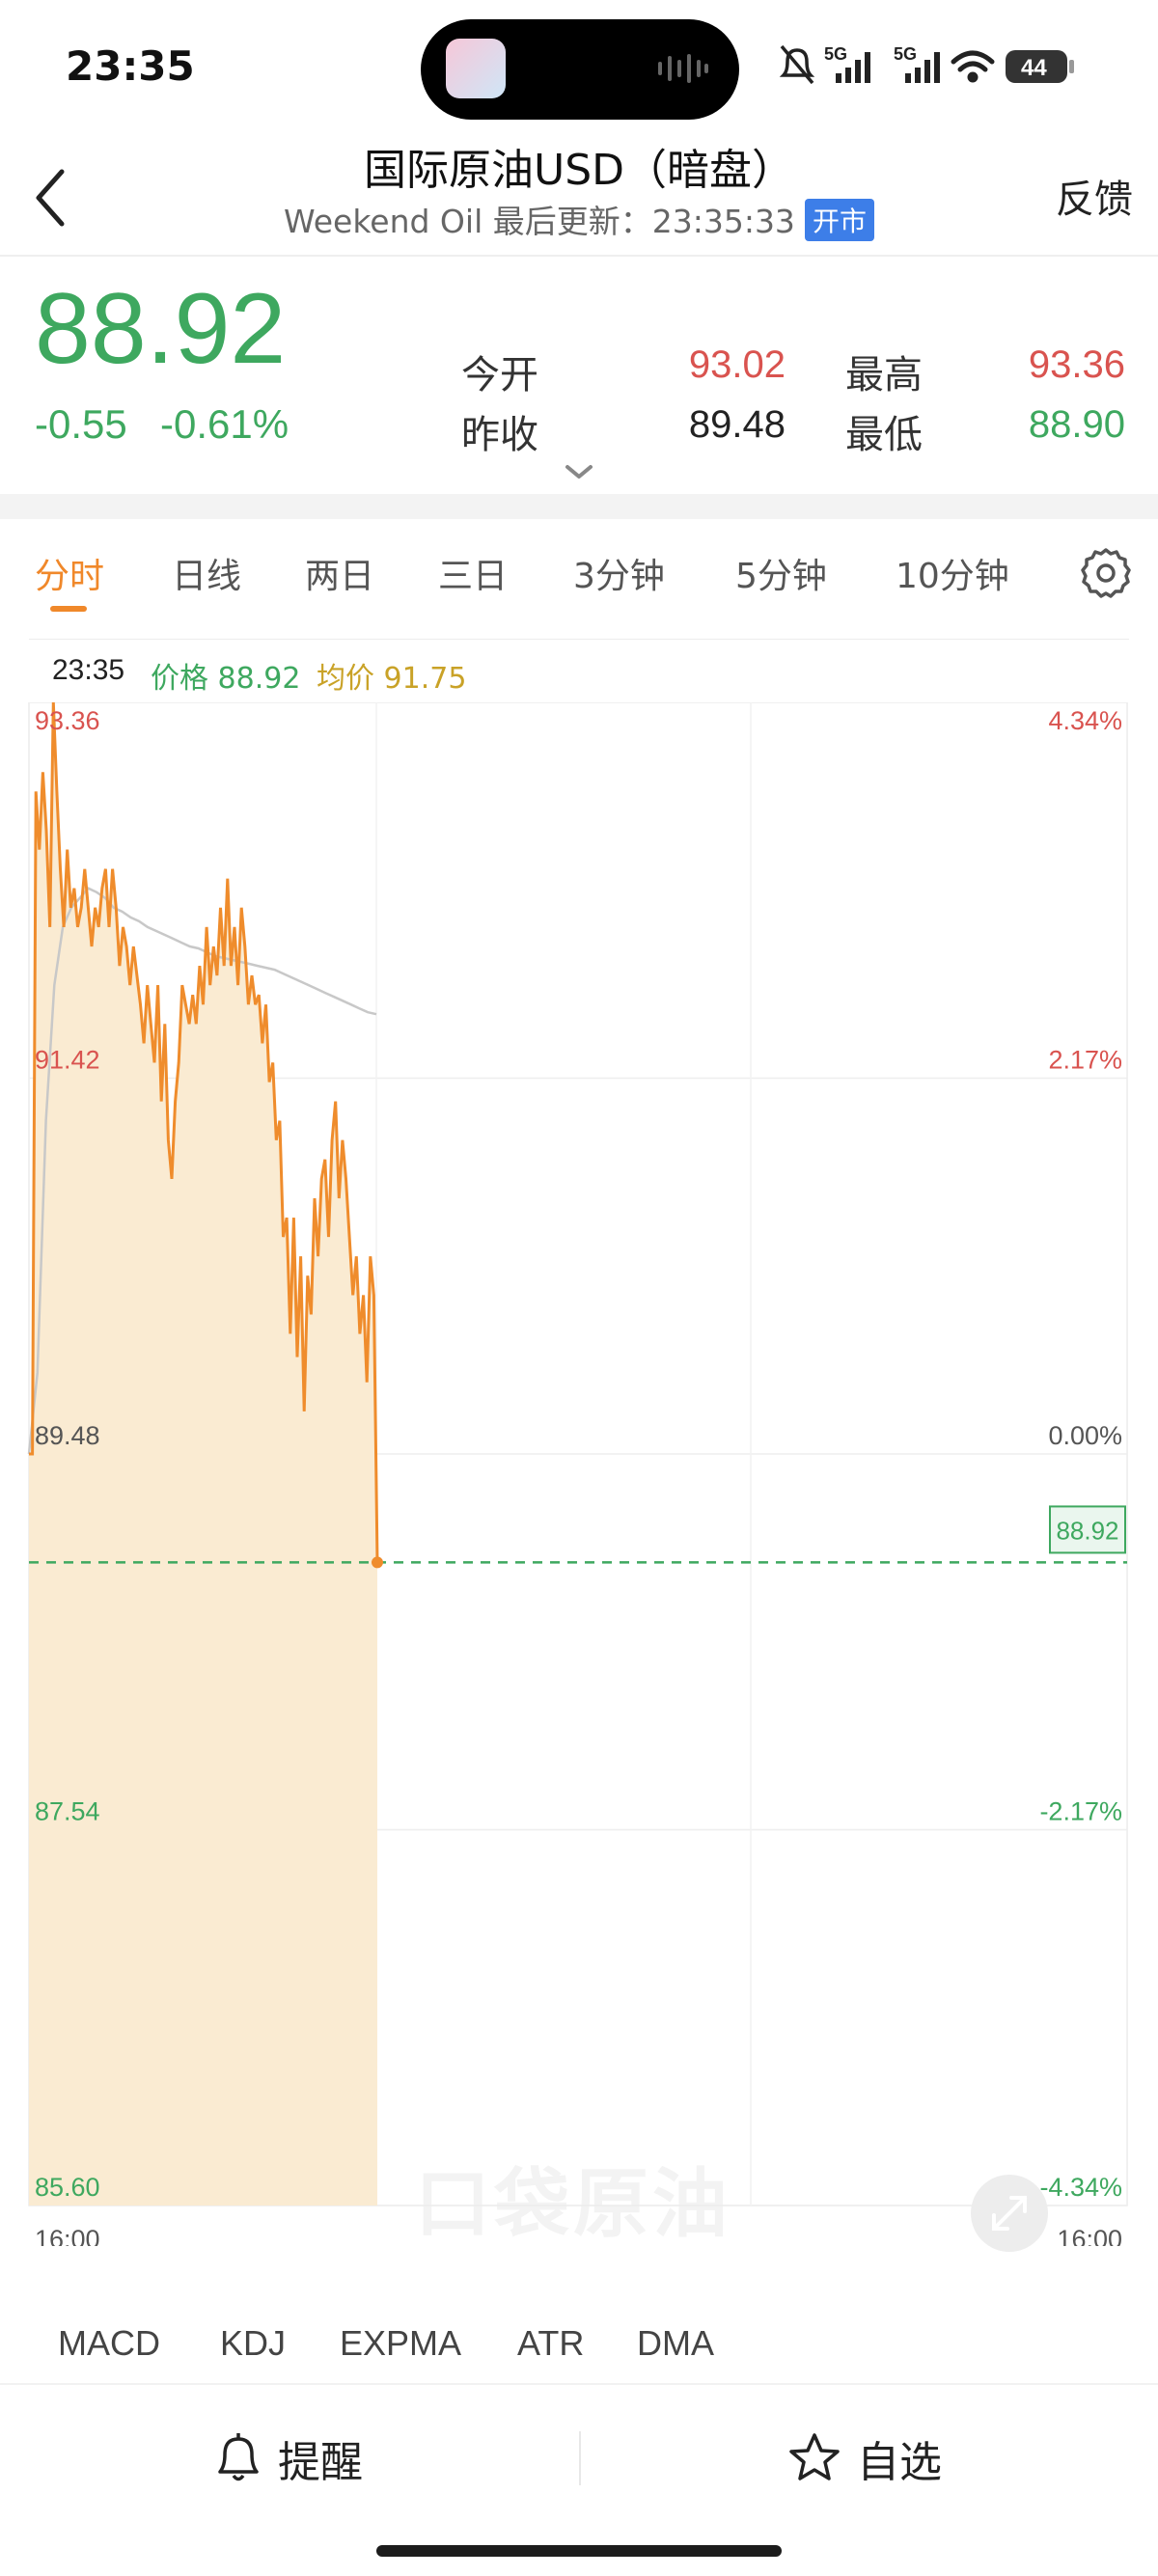 The height and width of the screenshot is (2576, 1158). What do you see at coordinates (737, 365) in the screenshot?
I see `open-value: 93.02` at bounding box center [737, 365].